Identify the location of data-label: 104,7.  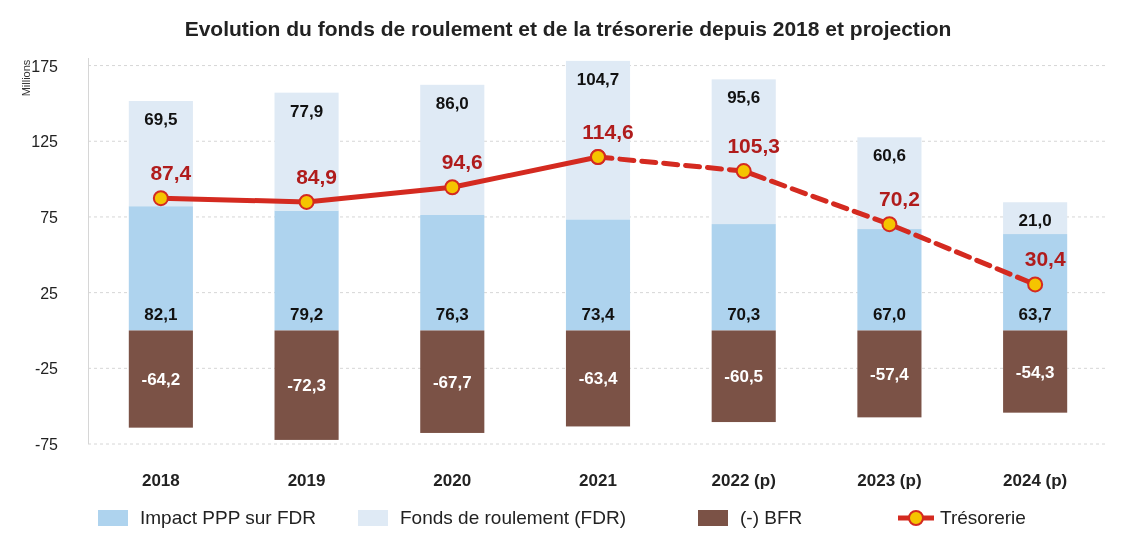
(598, 79).